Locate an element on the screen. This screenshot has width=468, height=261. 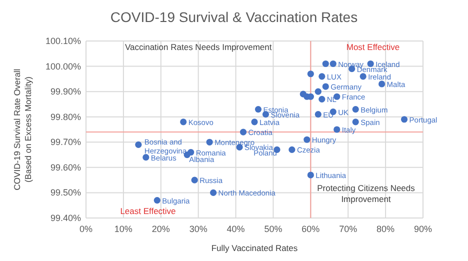
y-tick-label: 99.70% is located at coordinates (65, 142).